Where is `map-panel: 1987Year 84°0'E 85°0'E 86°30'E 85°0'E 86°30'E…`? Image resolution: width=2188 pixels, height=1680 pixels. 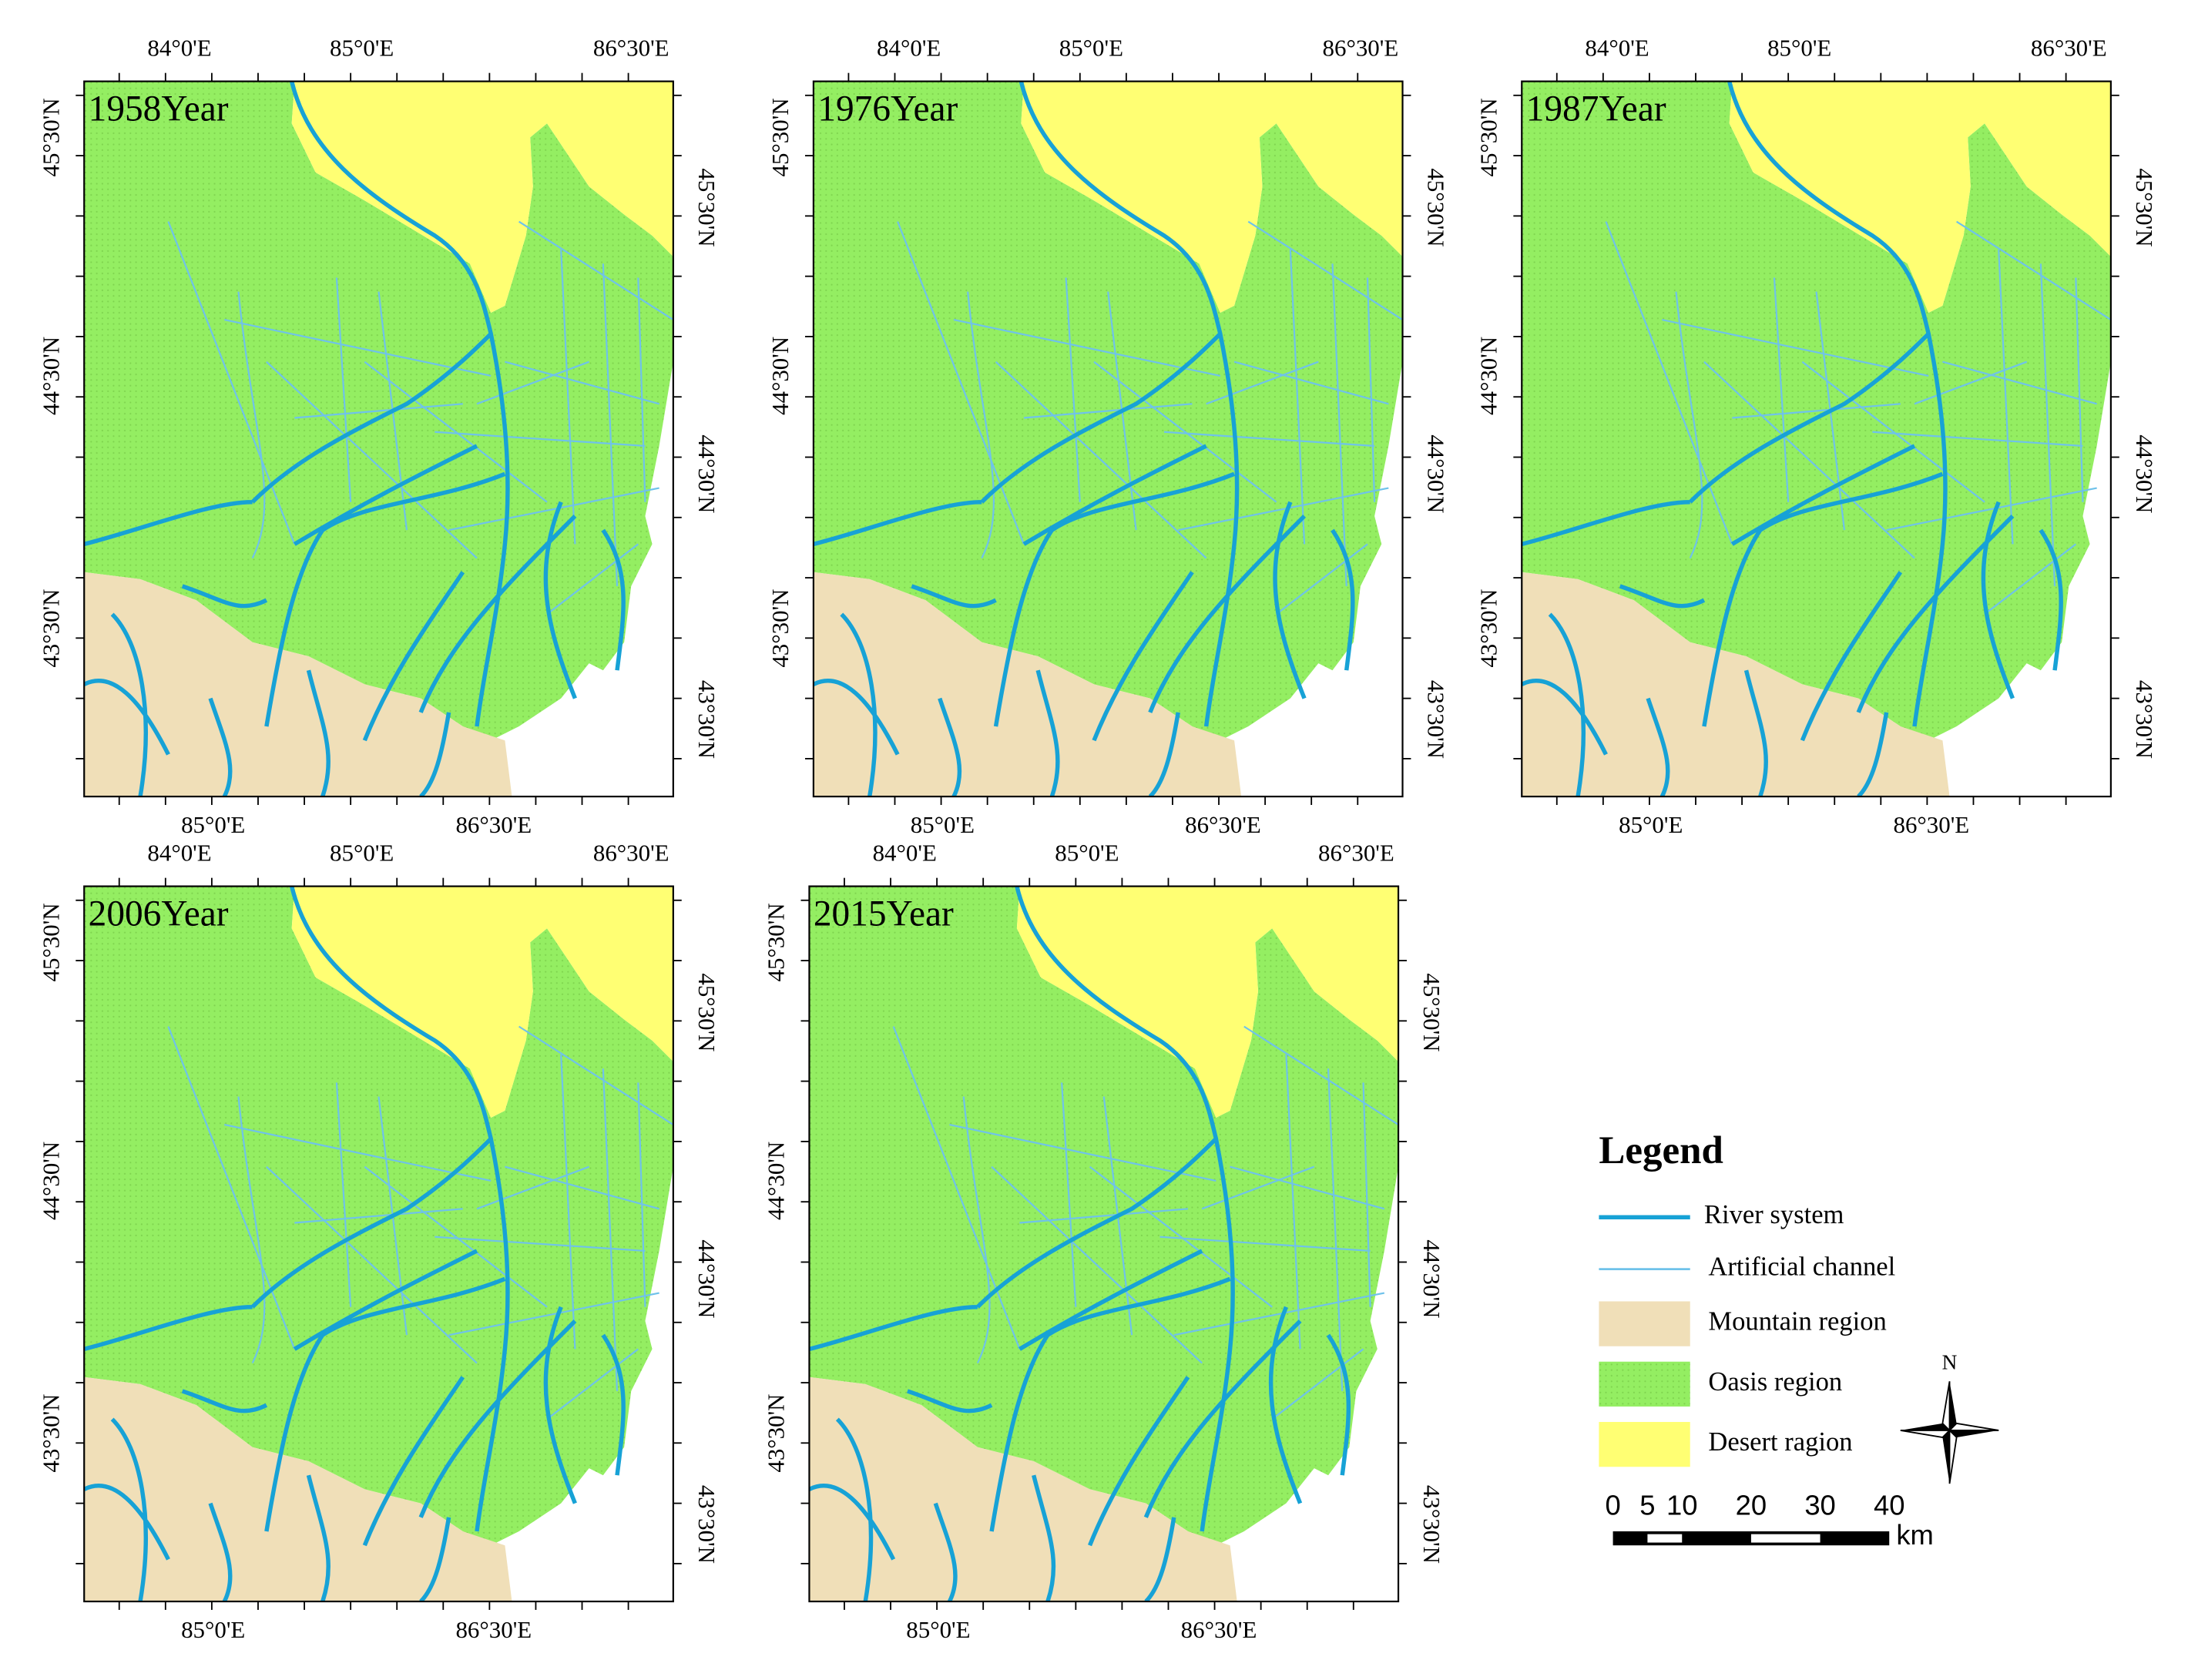 map-panel: 1987Year 84°0'E 85°0'E 86°30'E 85°0'E 86°30'E… is located at coordinates (1816, 437).